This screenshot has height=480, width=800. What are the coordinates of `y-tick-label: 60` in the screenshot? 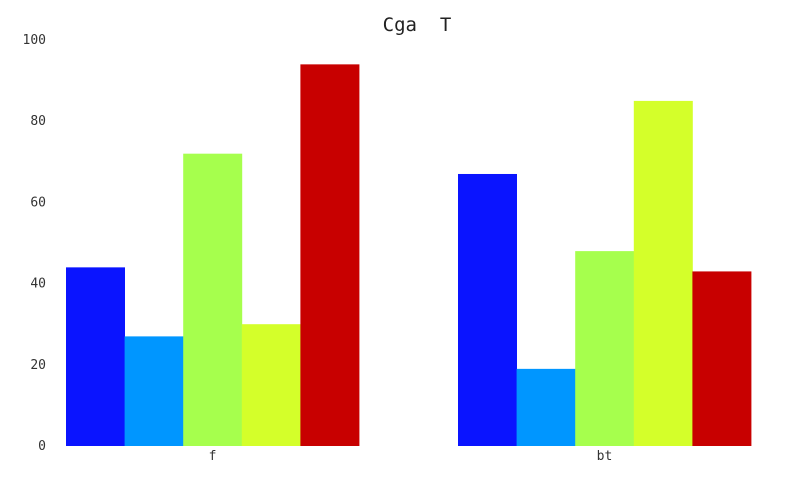 It's located at (38, 202).